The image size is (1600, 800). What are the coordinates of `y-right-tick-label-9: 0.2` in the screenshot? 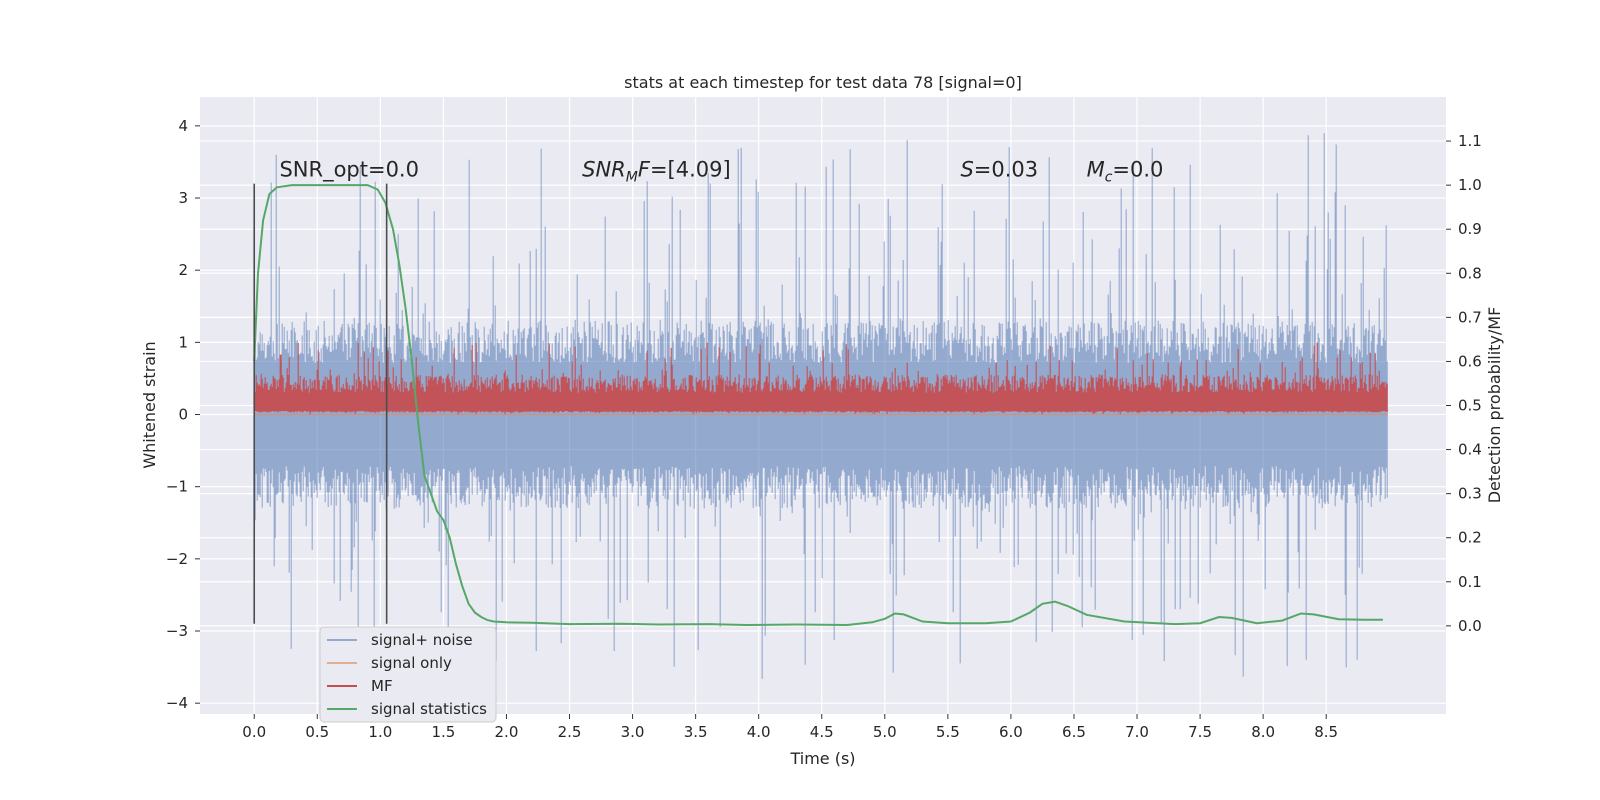 It's located at (1470, 538).